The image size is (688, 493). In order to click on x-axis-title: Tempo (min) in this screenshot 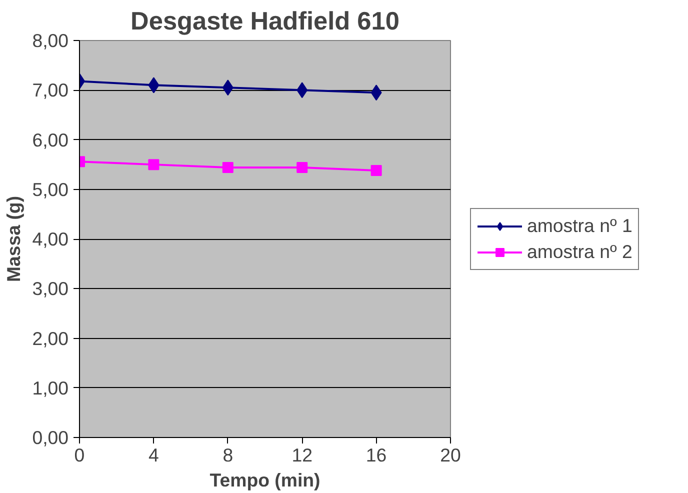, I will do `click(265, 480)`.